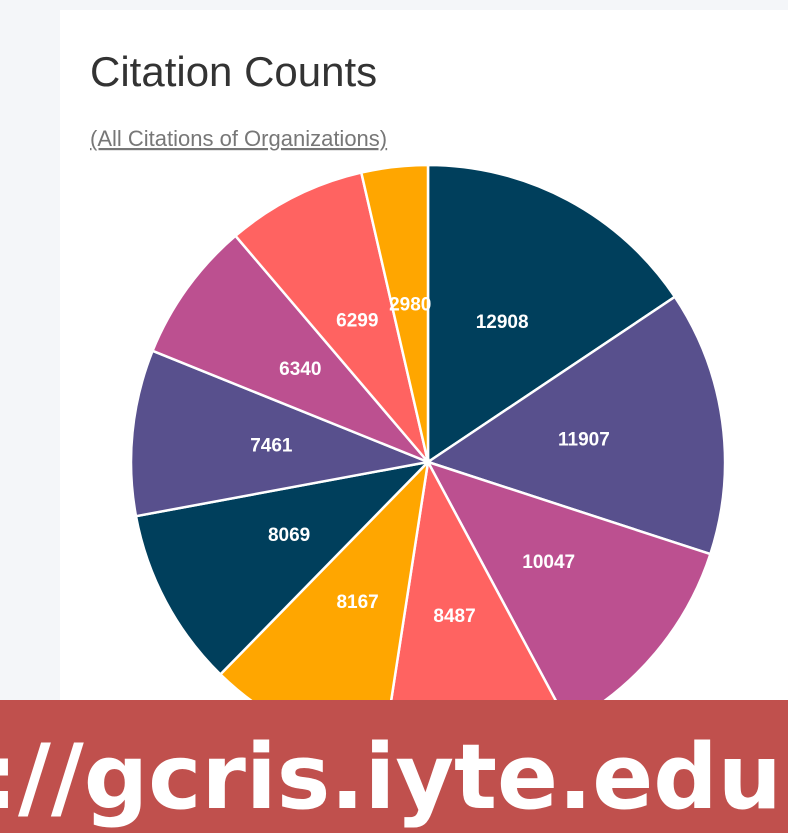 The width and height of the screenshot is (788, 833). What do you see at coordinates (357, 320) in the screenshot?
I see `slice-label: 6299` at bounding box center [357, 320].